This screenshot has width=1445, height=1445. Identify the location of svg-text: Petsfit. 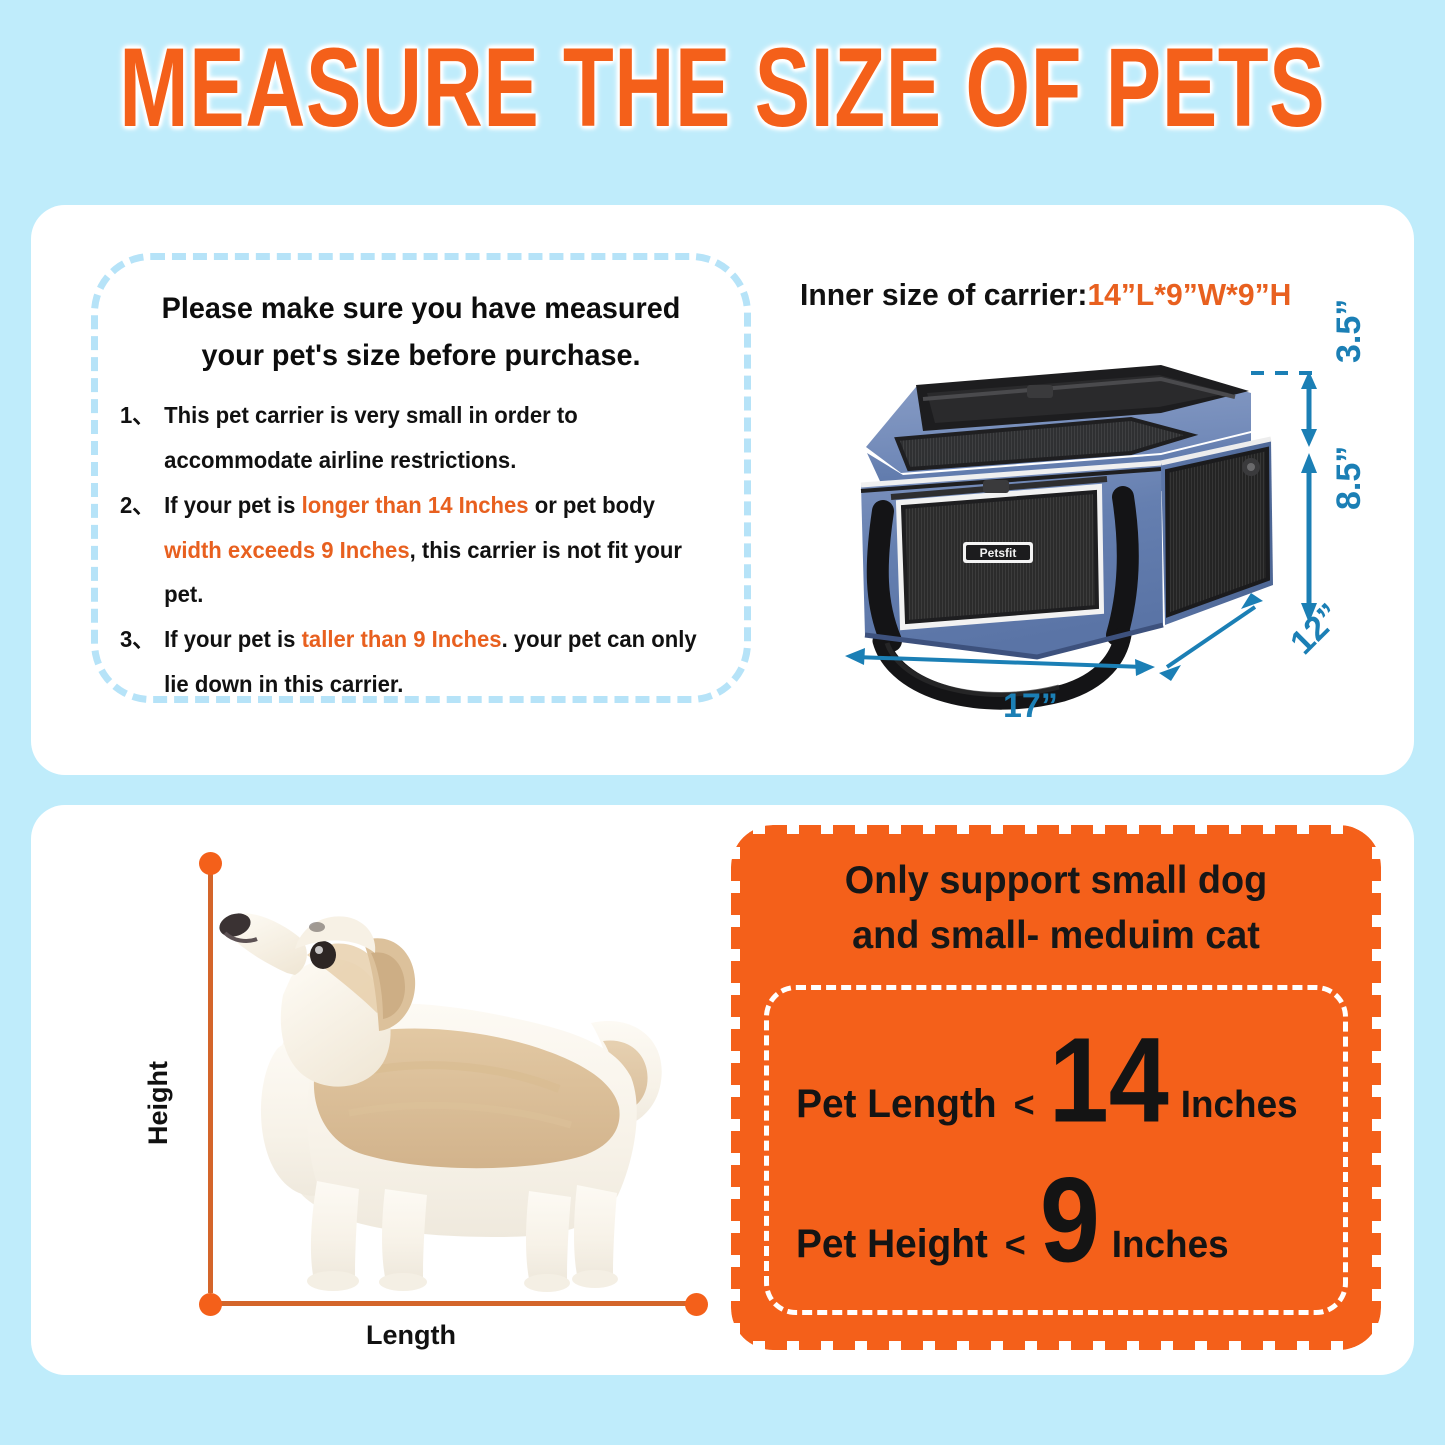
(998, 553).